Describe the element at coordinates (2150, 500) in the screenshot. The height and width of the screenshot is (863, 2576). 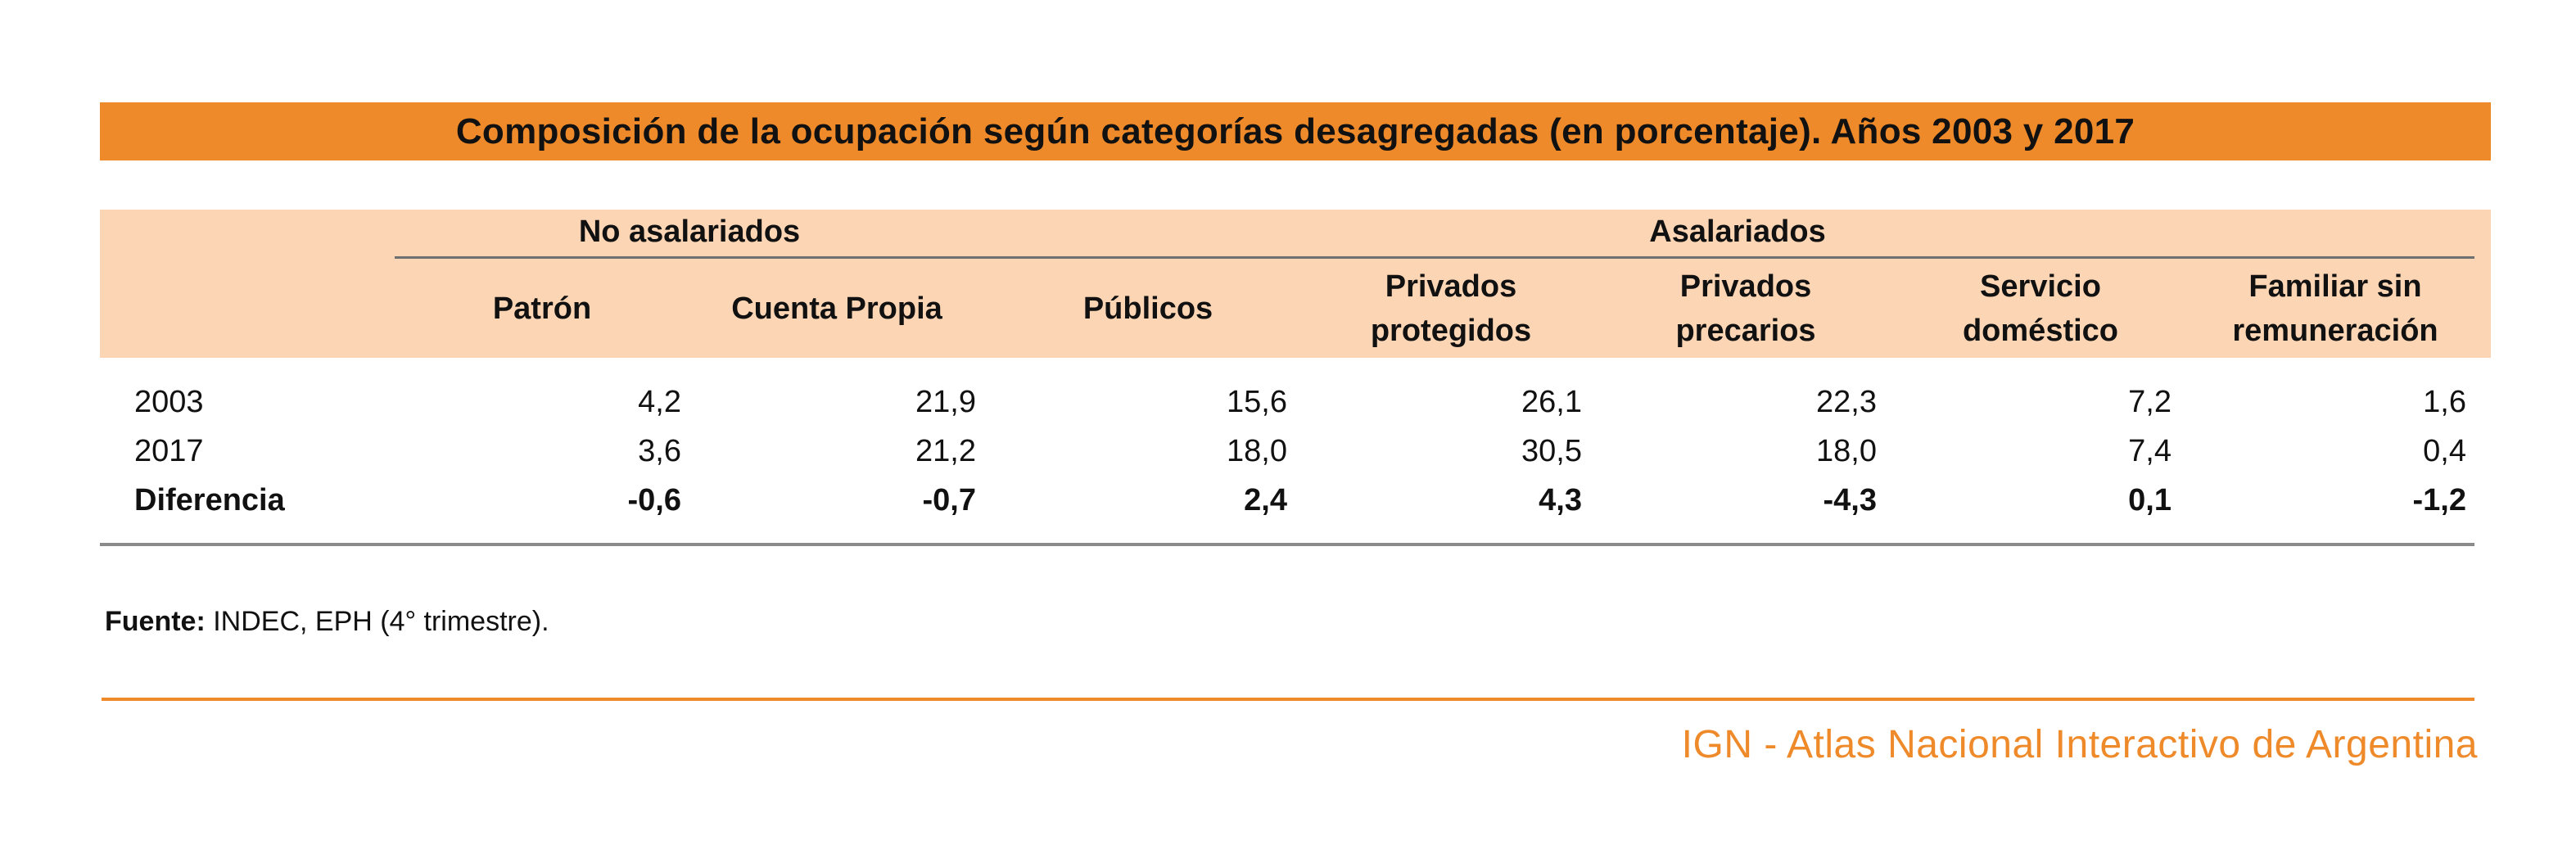
I see `table-cell: 0,1` at that location.